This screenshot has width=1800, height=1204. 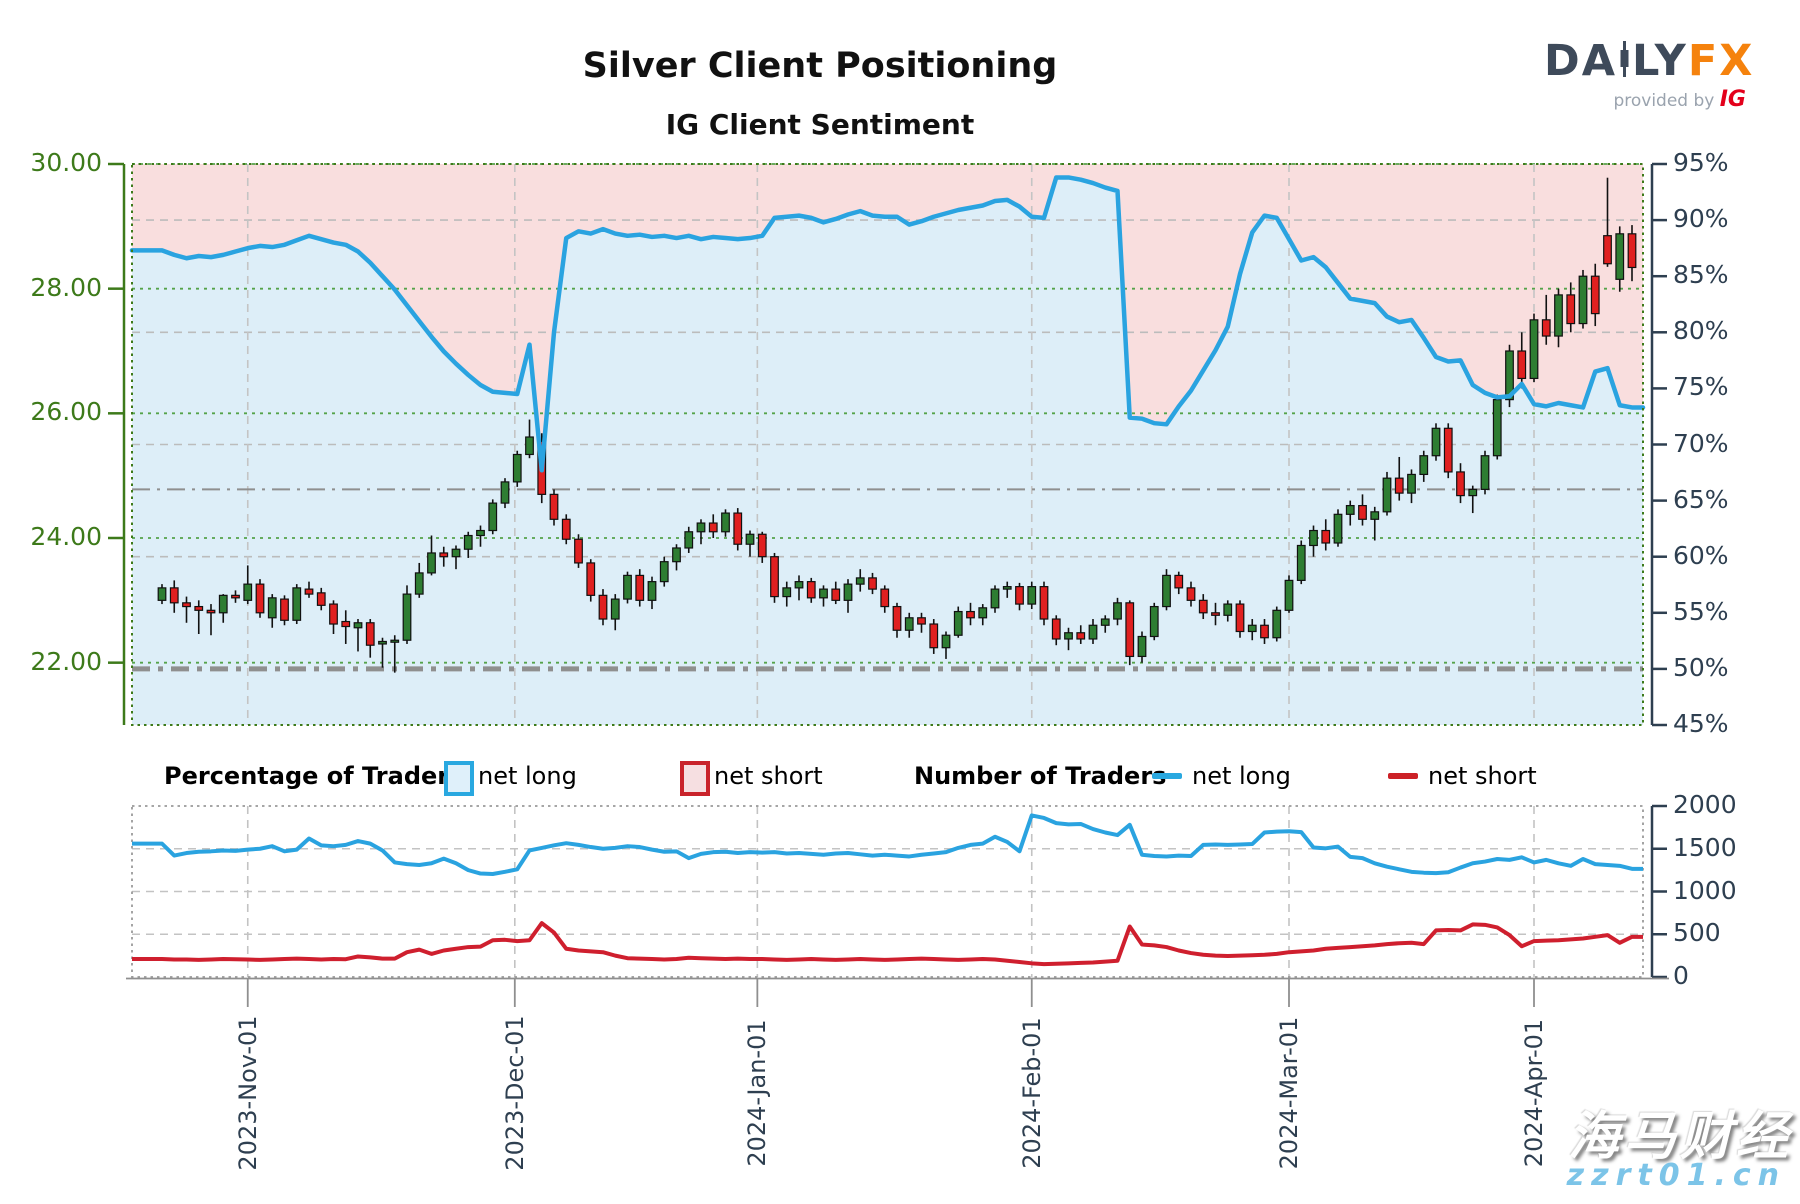 I want to click on legend-net-long-swatch, so click(x=459, y=778).